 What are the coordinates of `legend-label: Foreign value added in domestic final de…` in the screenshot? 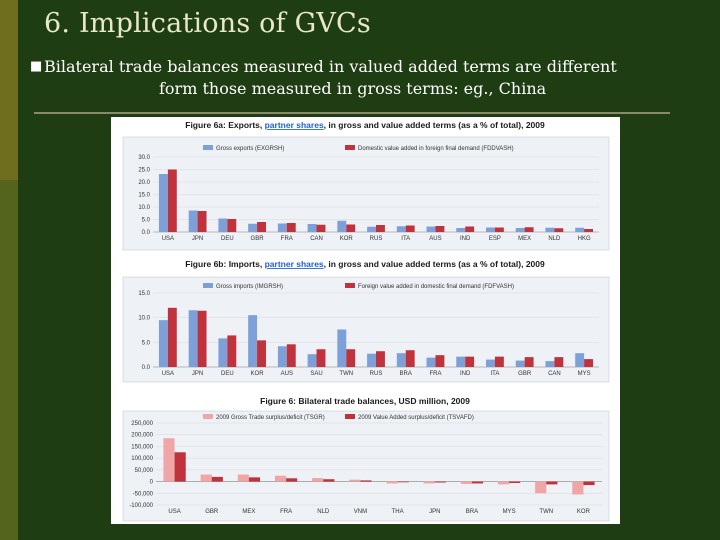 It's located at (436, 287).